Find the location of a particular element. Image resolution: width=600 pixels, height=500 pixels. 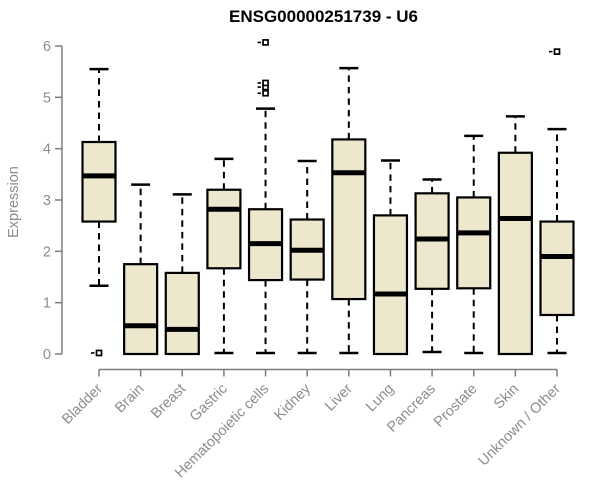

x-category-label: Brain is located at coordinates (129, 398).